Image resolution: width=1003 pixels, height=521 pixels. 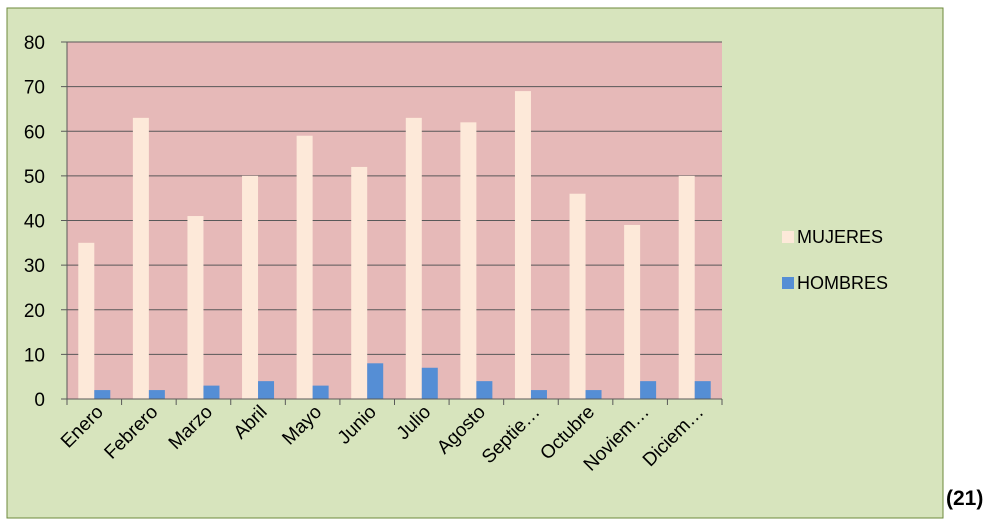 What do you see at coordinates (965, 498) in the screenshot?
I see `figure-number: (21)` at bounding box center [965, 498].